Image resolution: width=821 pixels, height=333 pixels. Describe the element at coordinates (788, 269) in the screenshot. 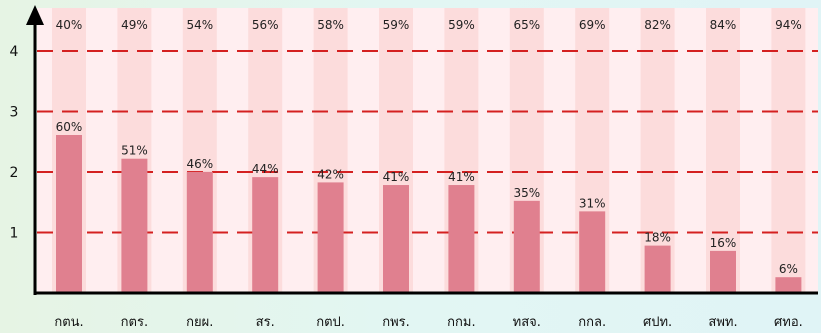

I see `value-label-12: 6%` at that location.